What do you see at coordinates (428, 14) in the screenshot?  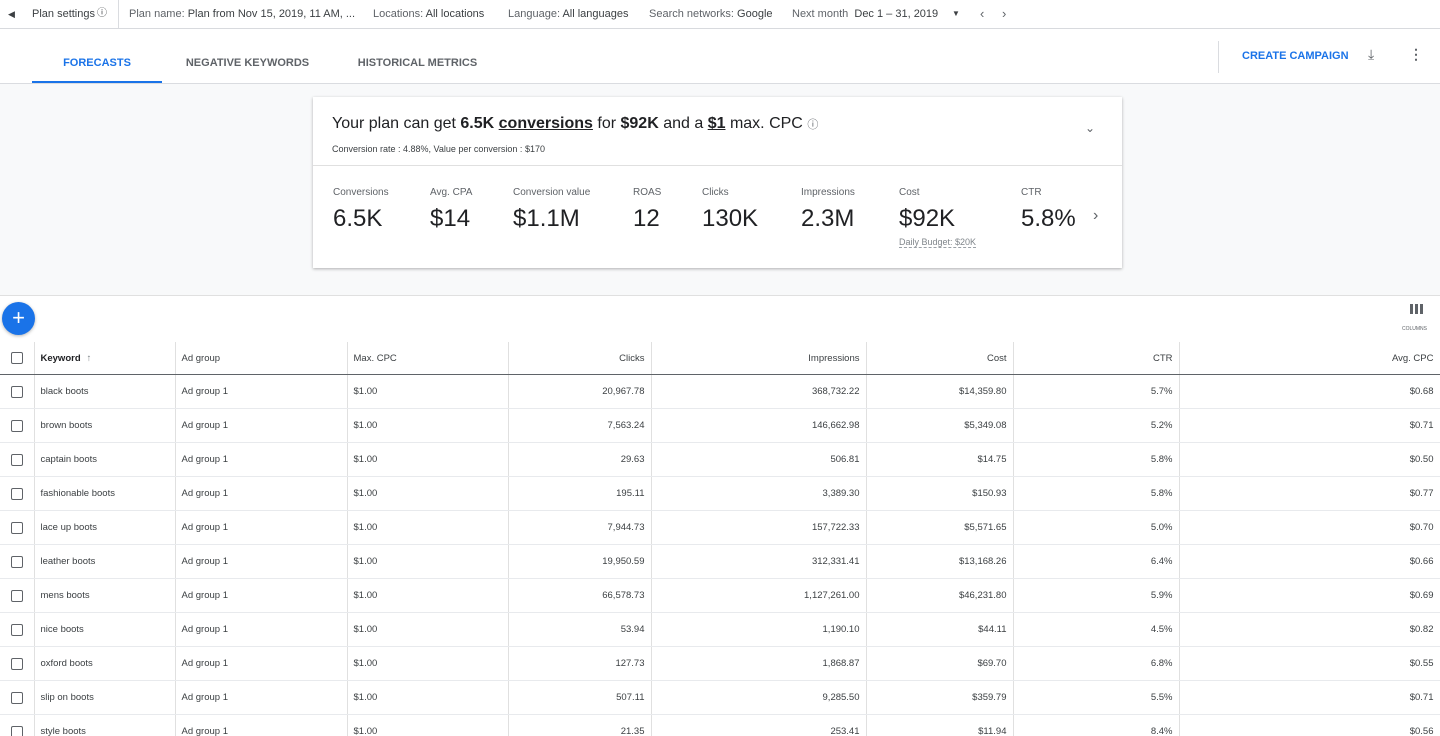 I see `locations: Locations: All locations` at bounding box center [428, 14].